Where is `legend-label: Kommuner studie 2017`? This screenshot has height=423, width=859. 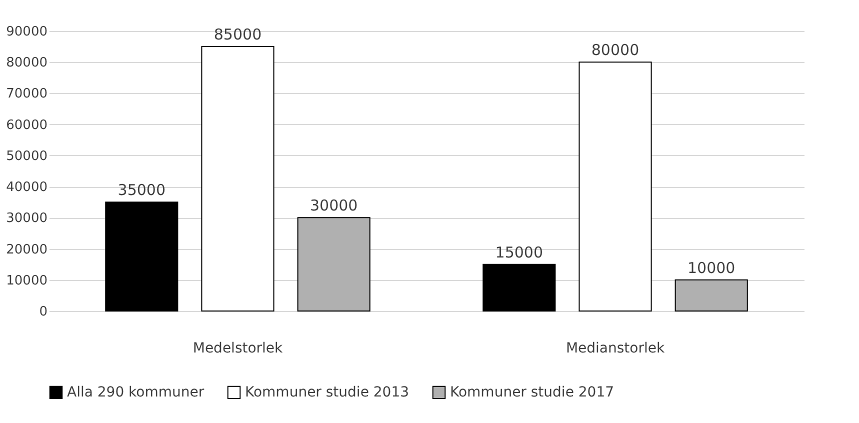 legend-label: Kommuner studie 2017 is located at coordinates (532, 392).